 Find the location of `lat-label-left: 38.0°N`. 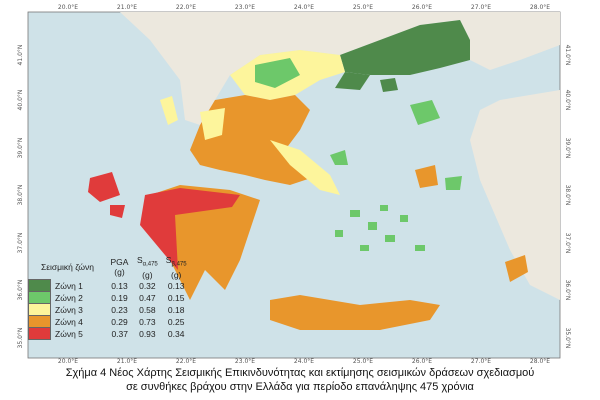

lat-label-left: 38.0°N is located at coordinates (20, 195).